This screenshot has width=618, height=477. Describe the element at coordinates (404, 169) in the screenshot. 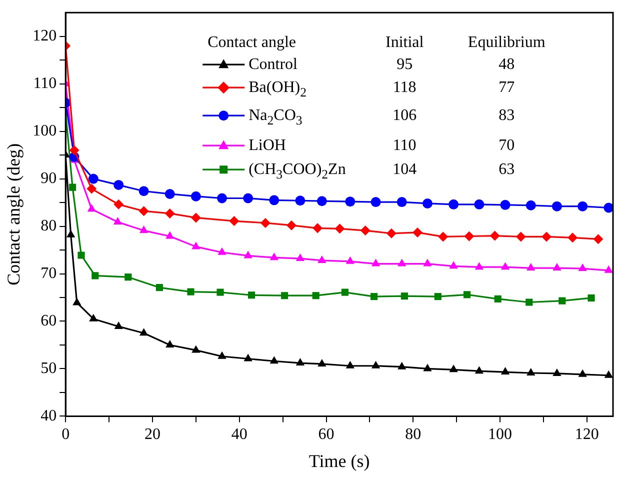

I see `annotation: 104` at that location.